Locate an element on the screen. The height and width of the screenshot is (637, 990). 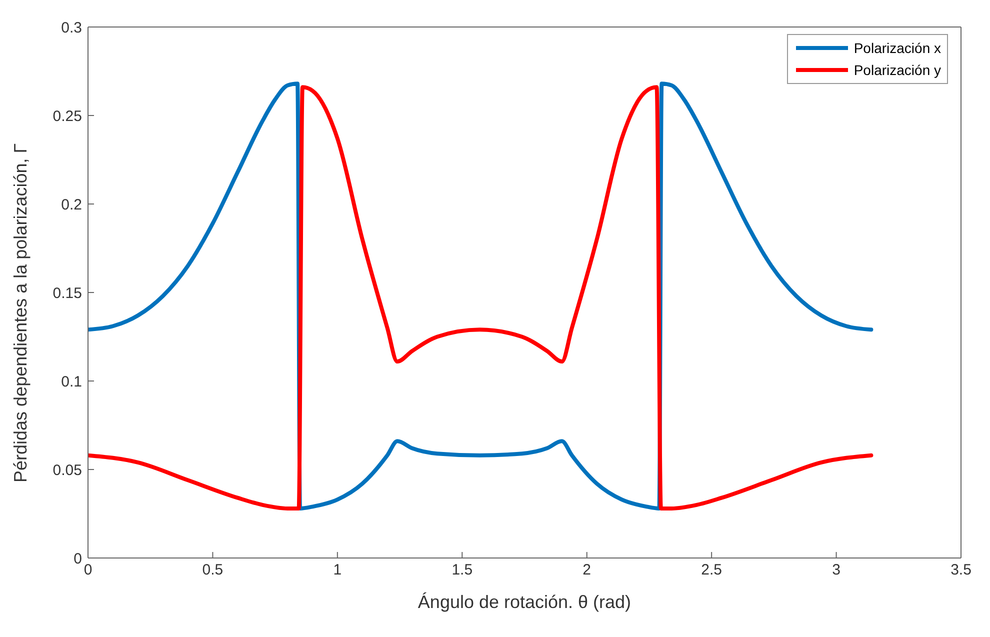
x-tick-label: 1.5 is located at coordinates (462, 570).